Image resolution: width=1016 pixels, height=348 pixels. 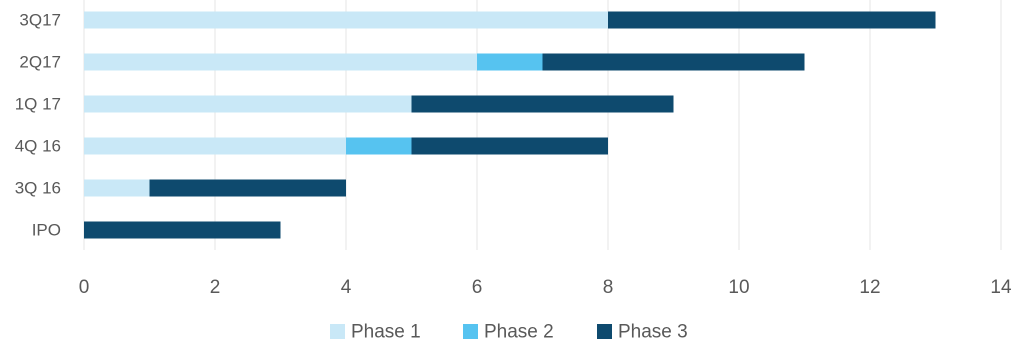 What do you see at coordinates (40, 20) in the screenshot?
I see `category-label: 3Q17` at bounding box center [40, 20].